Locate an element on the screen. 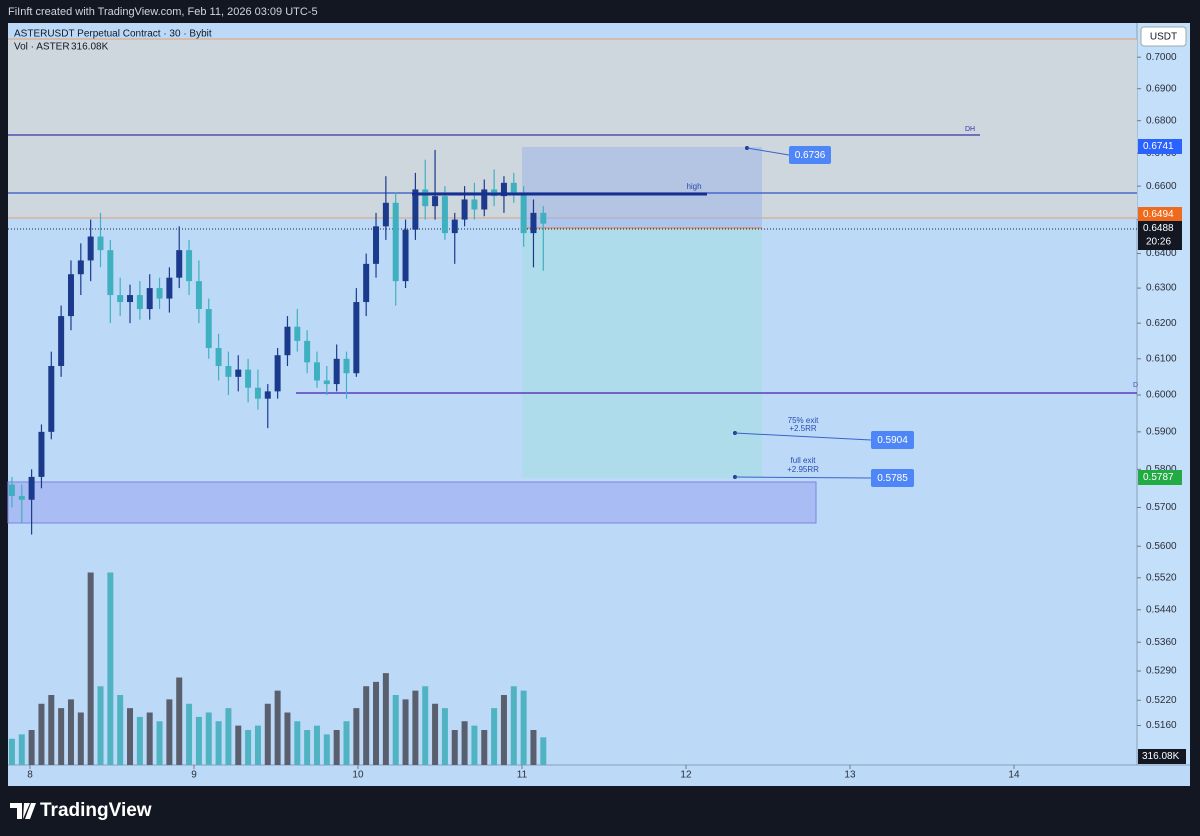 The image size is (1200, 836). x-tick-label: 9 is located at coordinates (194, 775).